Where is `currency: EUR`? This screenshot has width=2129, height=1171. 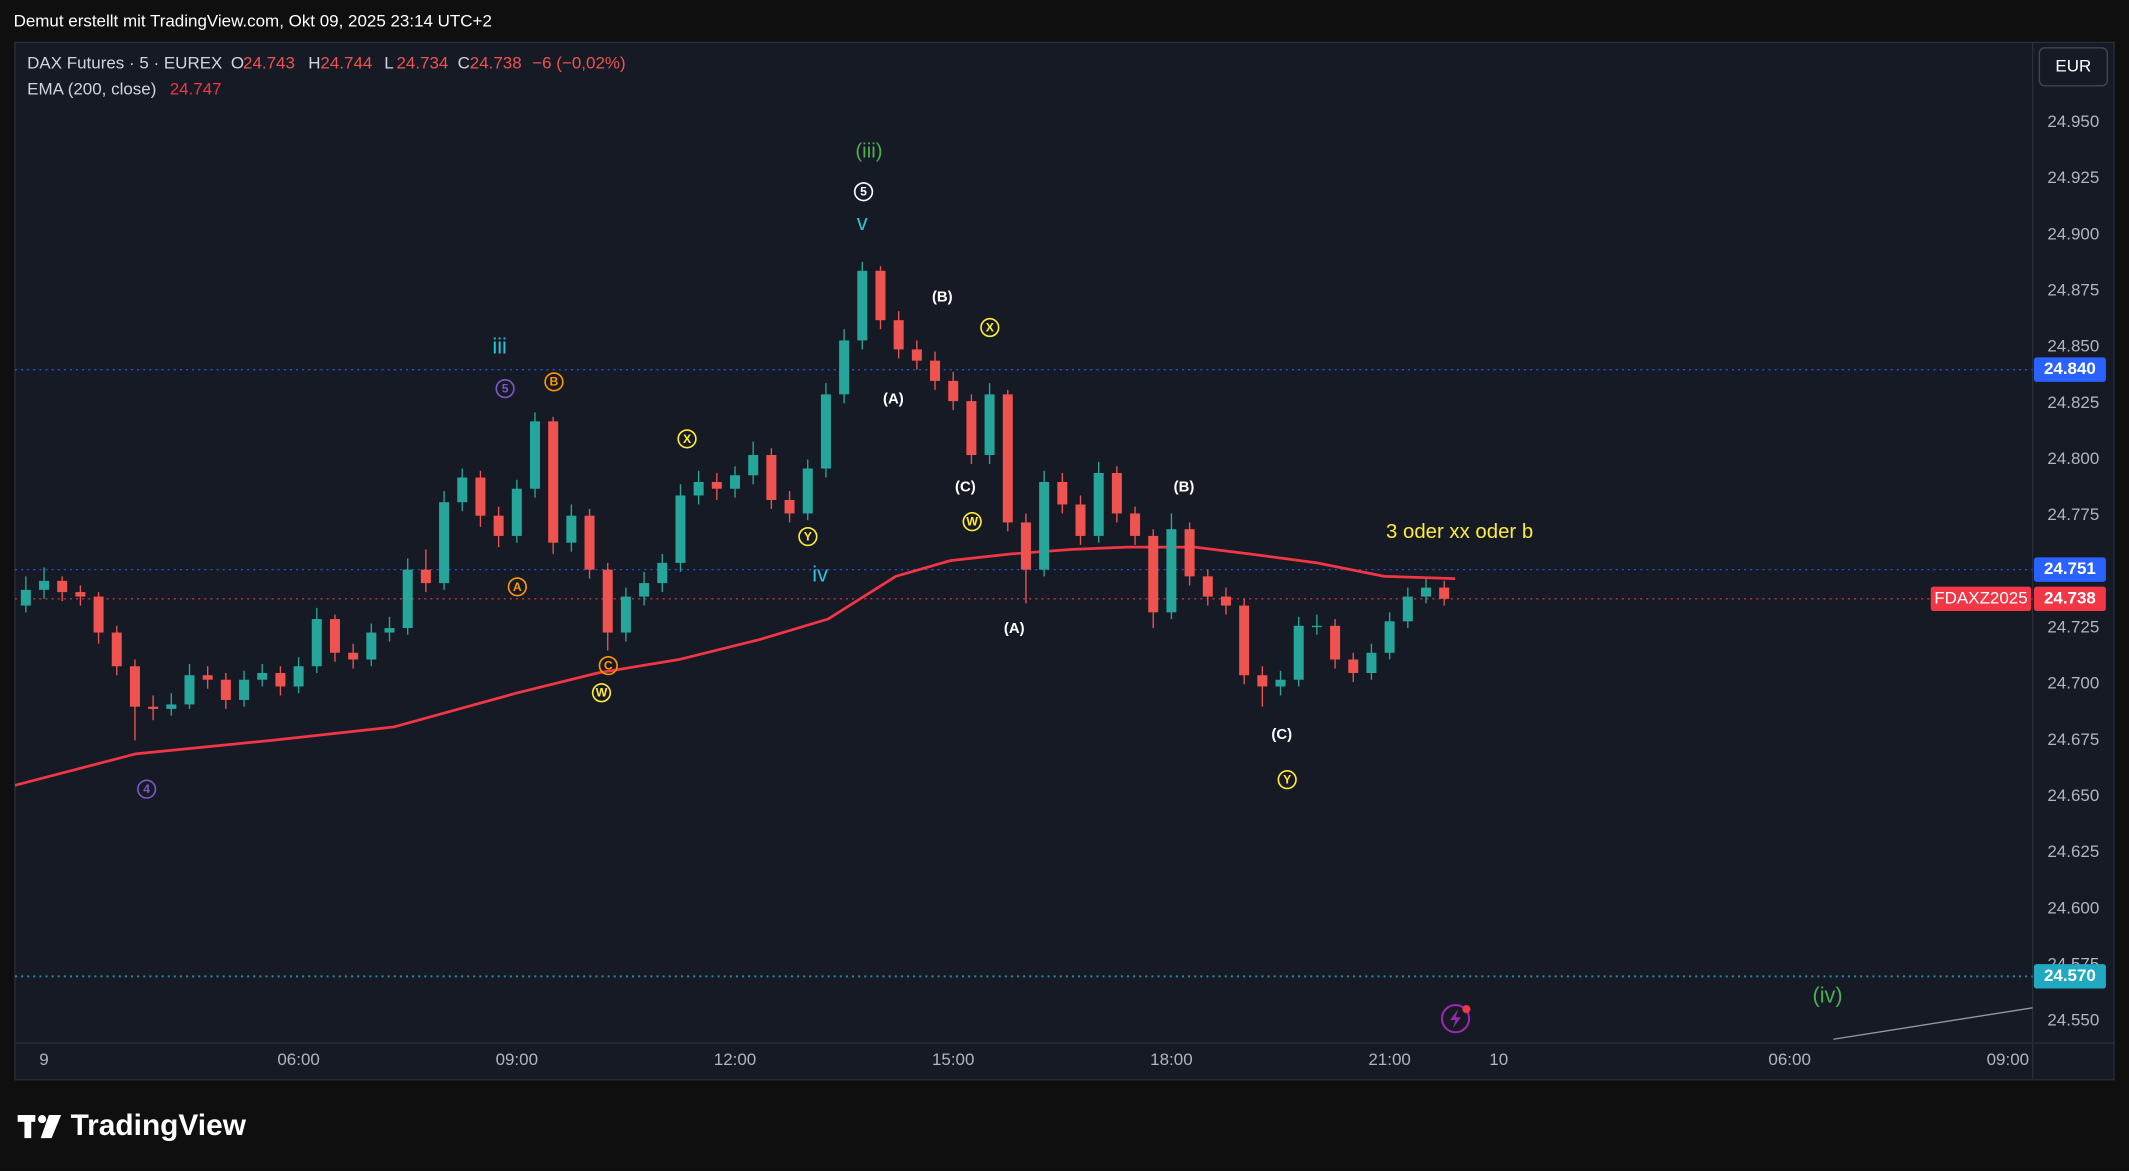 currency: EUR is located at coordinates (2073, 65).